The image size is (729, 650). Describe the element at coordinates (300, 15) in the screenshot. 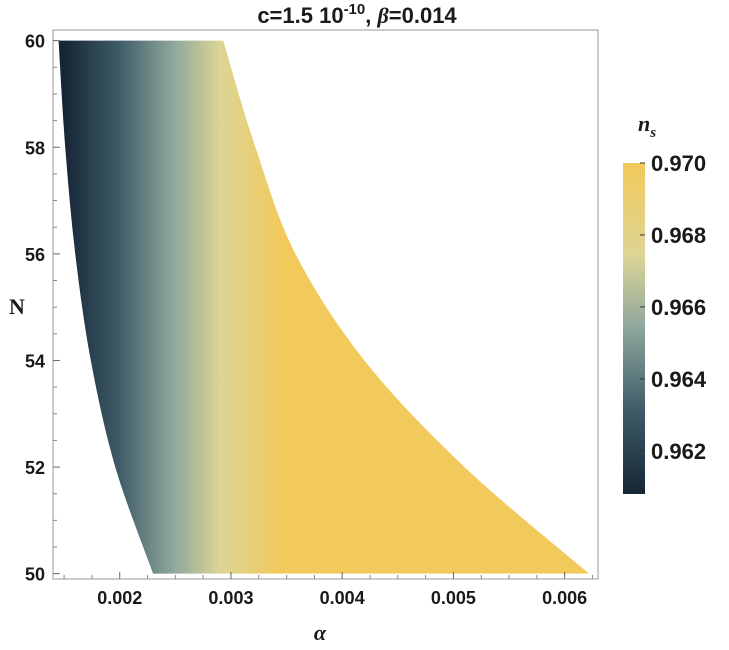

I see `title-prefix: c=1.5 10` at that location.